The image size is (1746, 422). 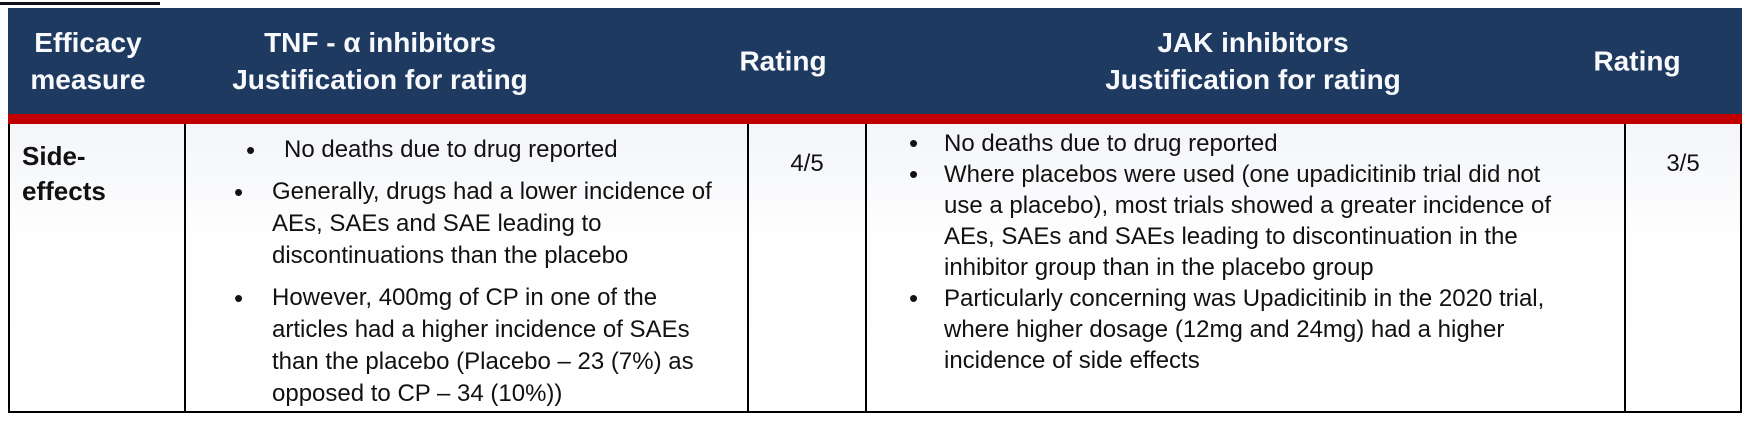 What do you see at coordinates (807, 163) in the screenshot?
I see `tnf-rating-value: 4/5` at bounding box center [807, 163].